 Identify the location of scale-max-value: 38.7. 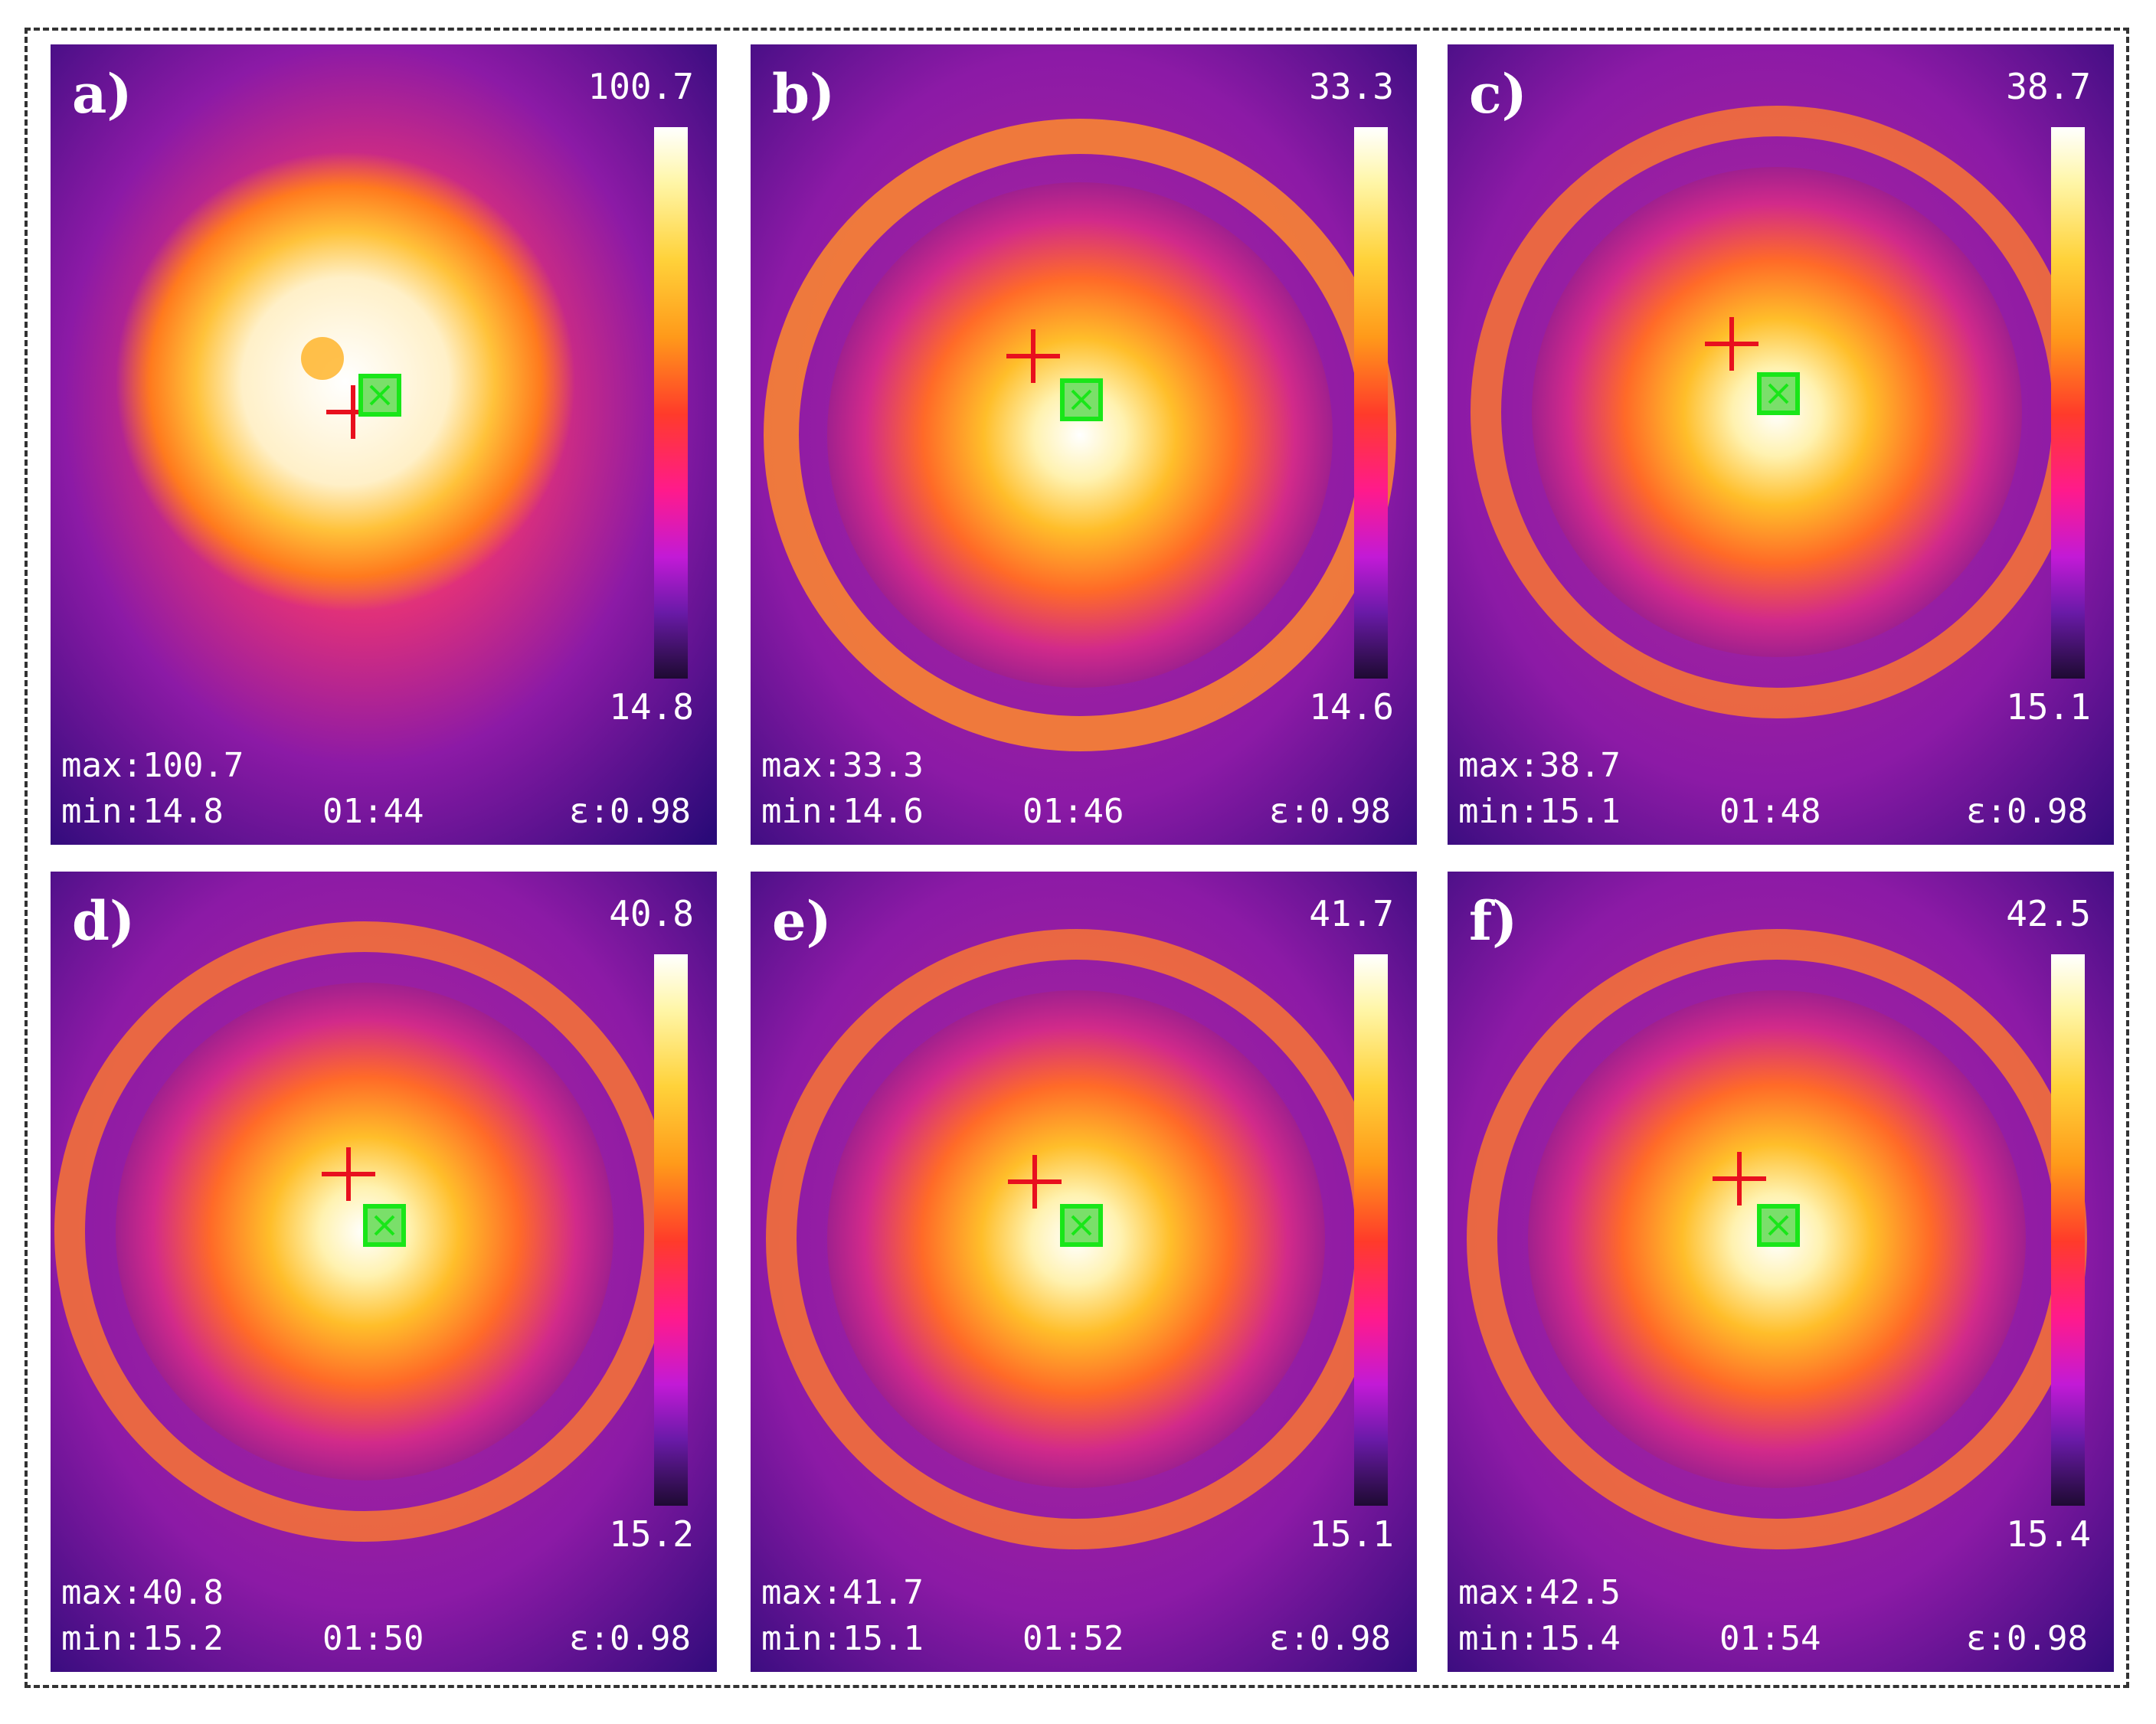
(2048, 86).